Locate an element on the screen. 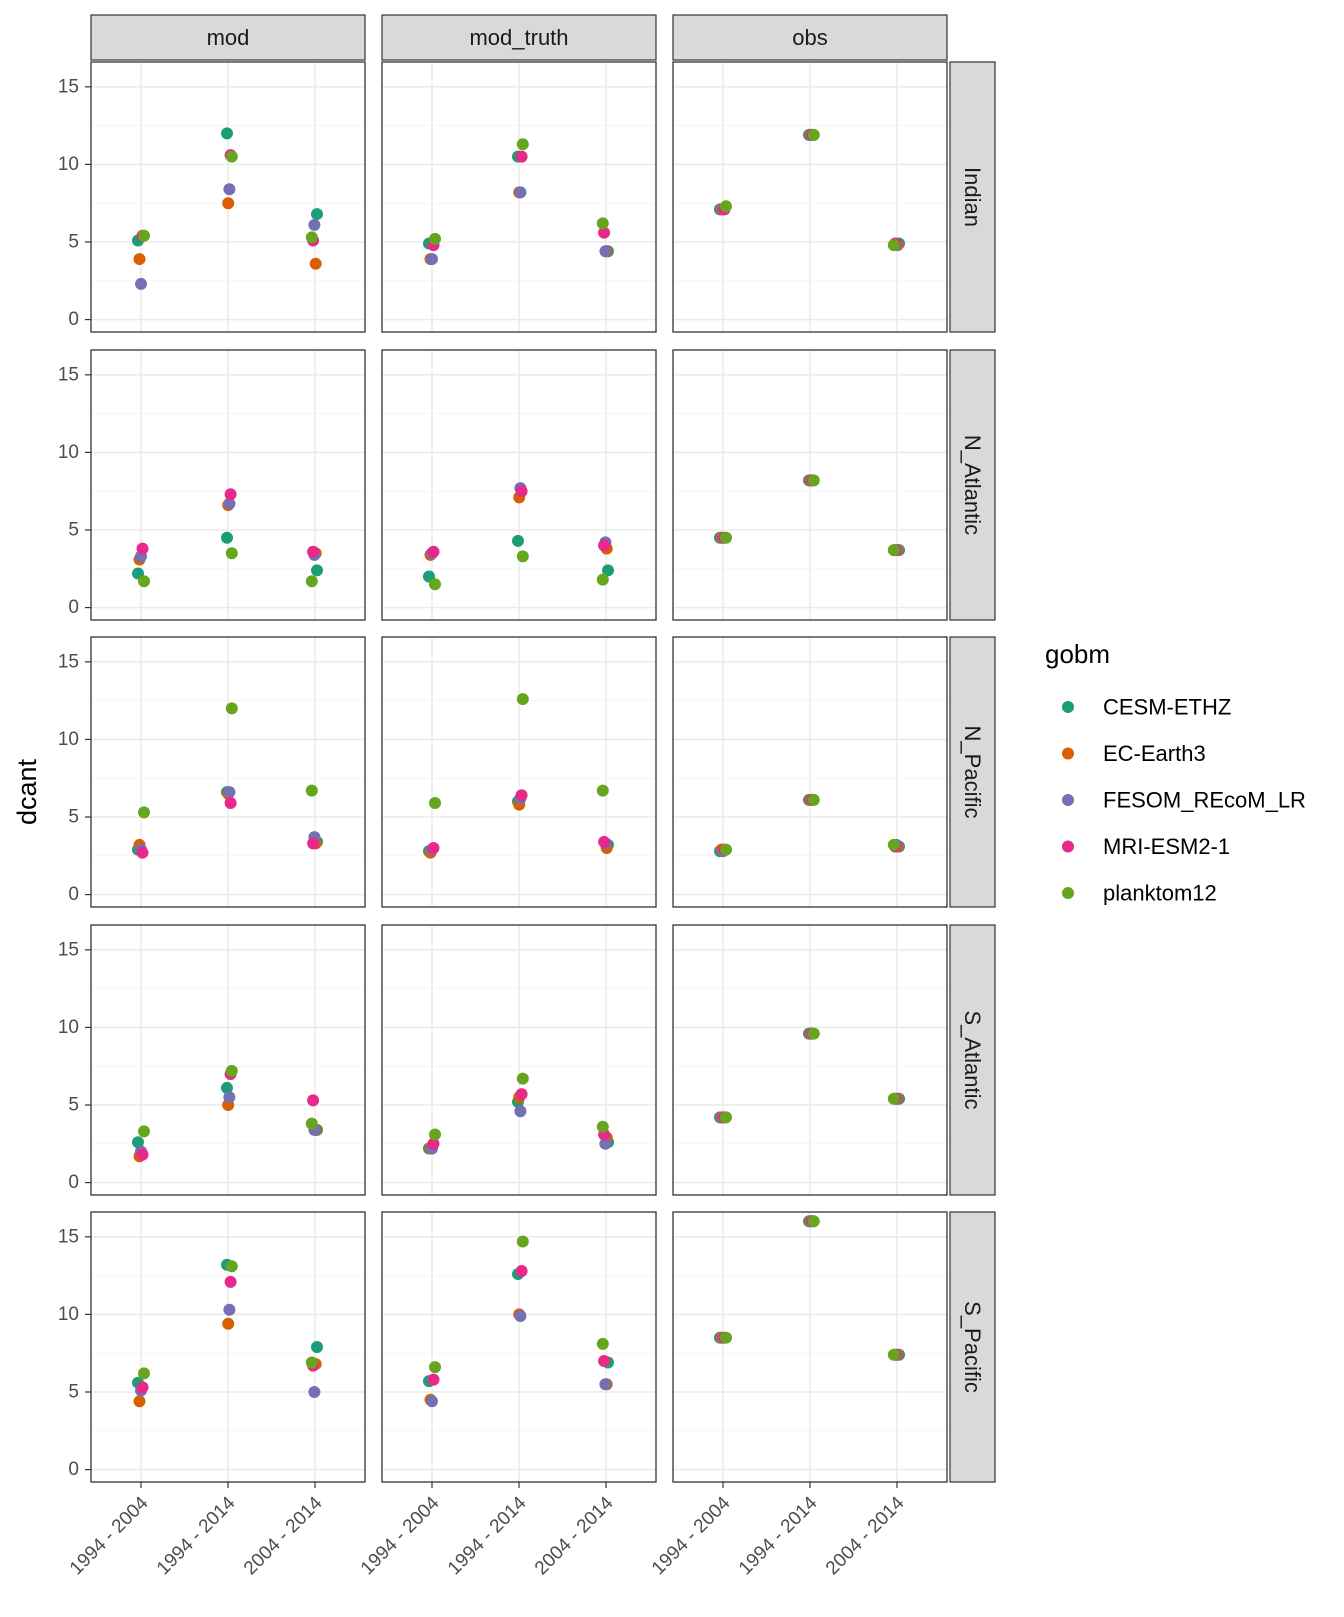  legend-item-planktom12: planktom12 is located at coordinates (1139, 893).